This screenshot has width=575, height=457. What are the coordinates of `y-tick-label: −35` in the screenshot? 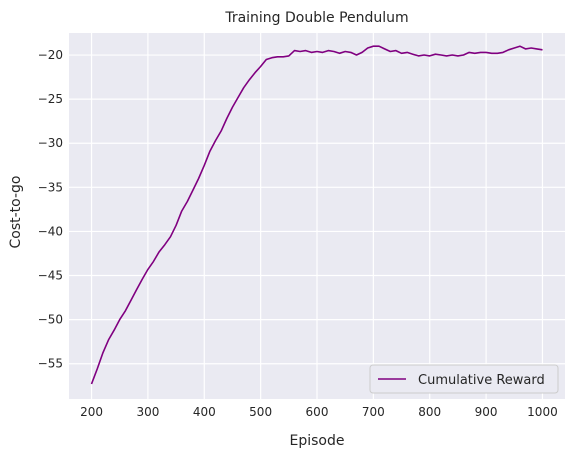 It's located at (50, 187).